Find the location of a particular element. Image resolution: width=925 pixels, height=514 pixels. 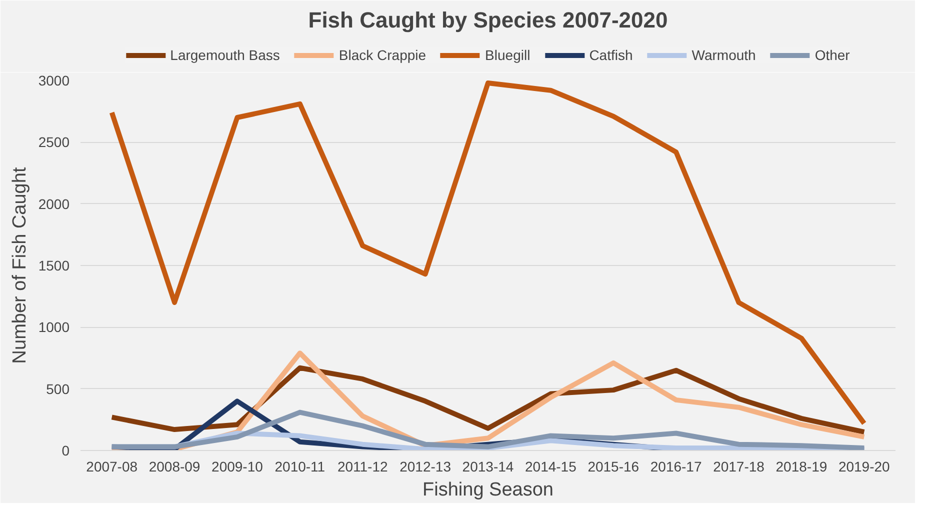

y-tick-label: 0 is located at coordinates (66, 450).